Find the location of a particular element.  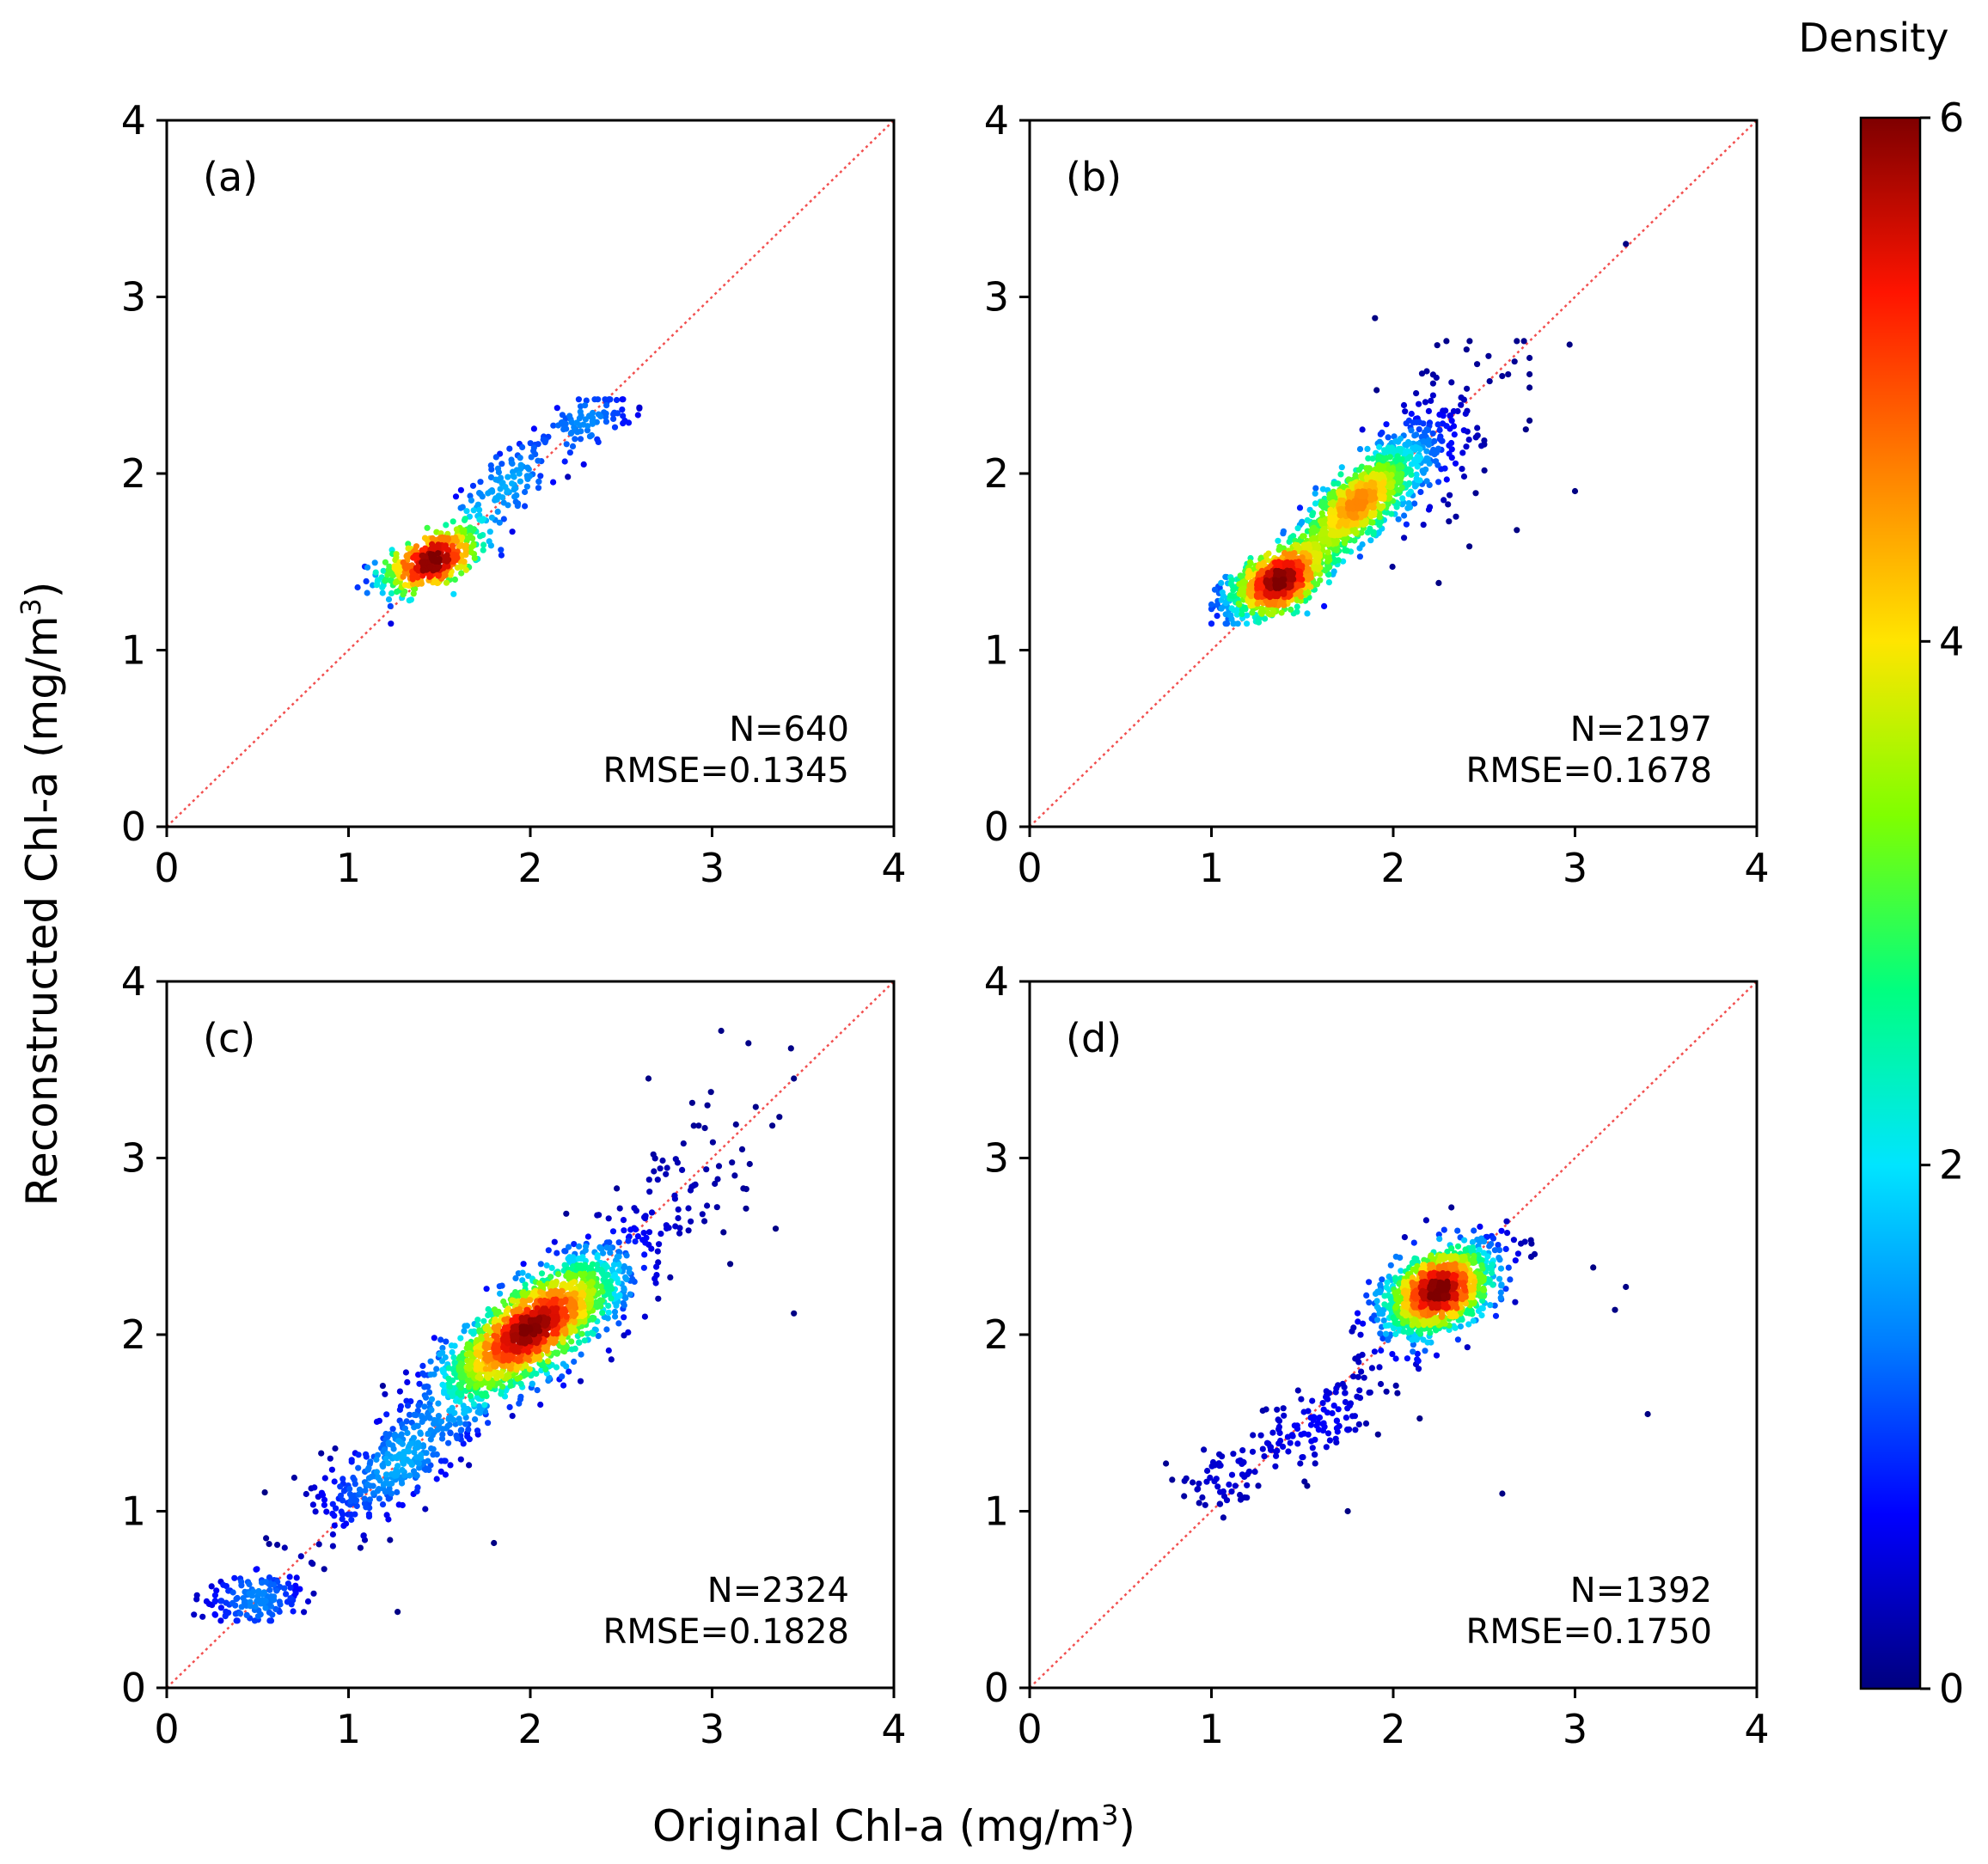

x-tick-label: 2 is located at coordinates (1392, 868).